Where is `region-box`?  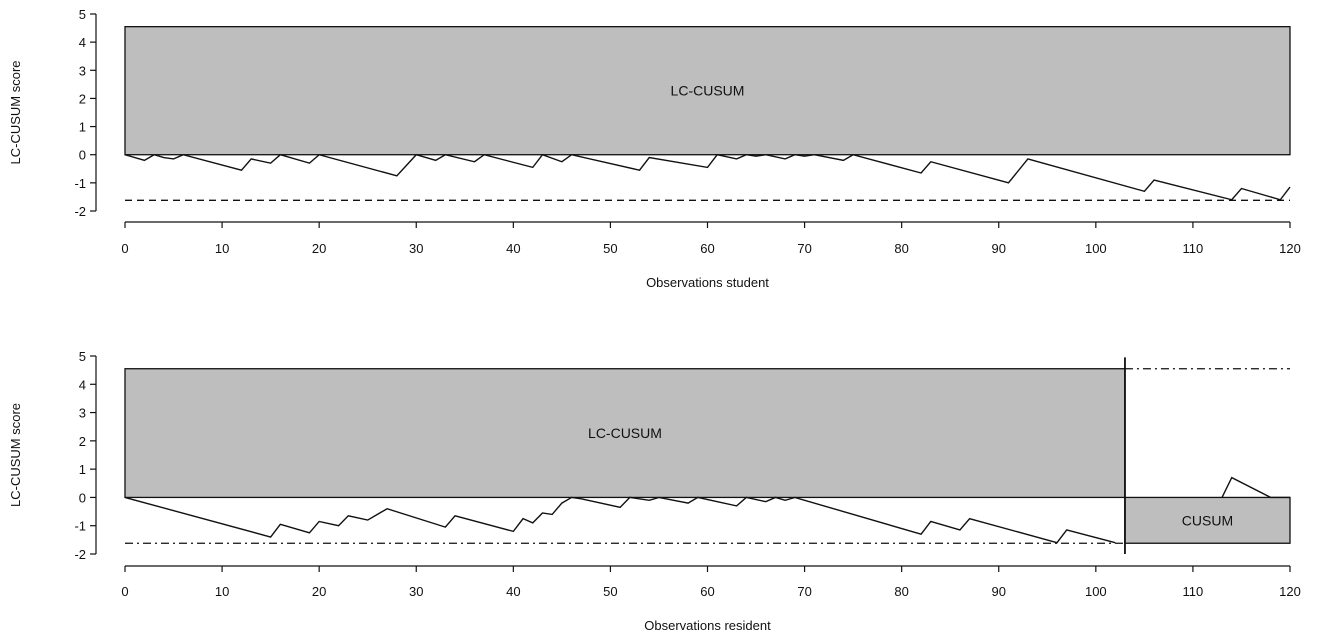 region-box is located at coordinates (1207, 520).